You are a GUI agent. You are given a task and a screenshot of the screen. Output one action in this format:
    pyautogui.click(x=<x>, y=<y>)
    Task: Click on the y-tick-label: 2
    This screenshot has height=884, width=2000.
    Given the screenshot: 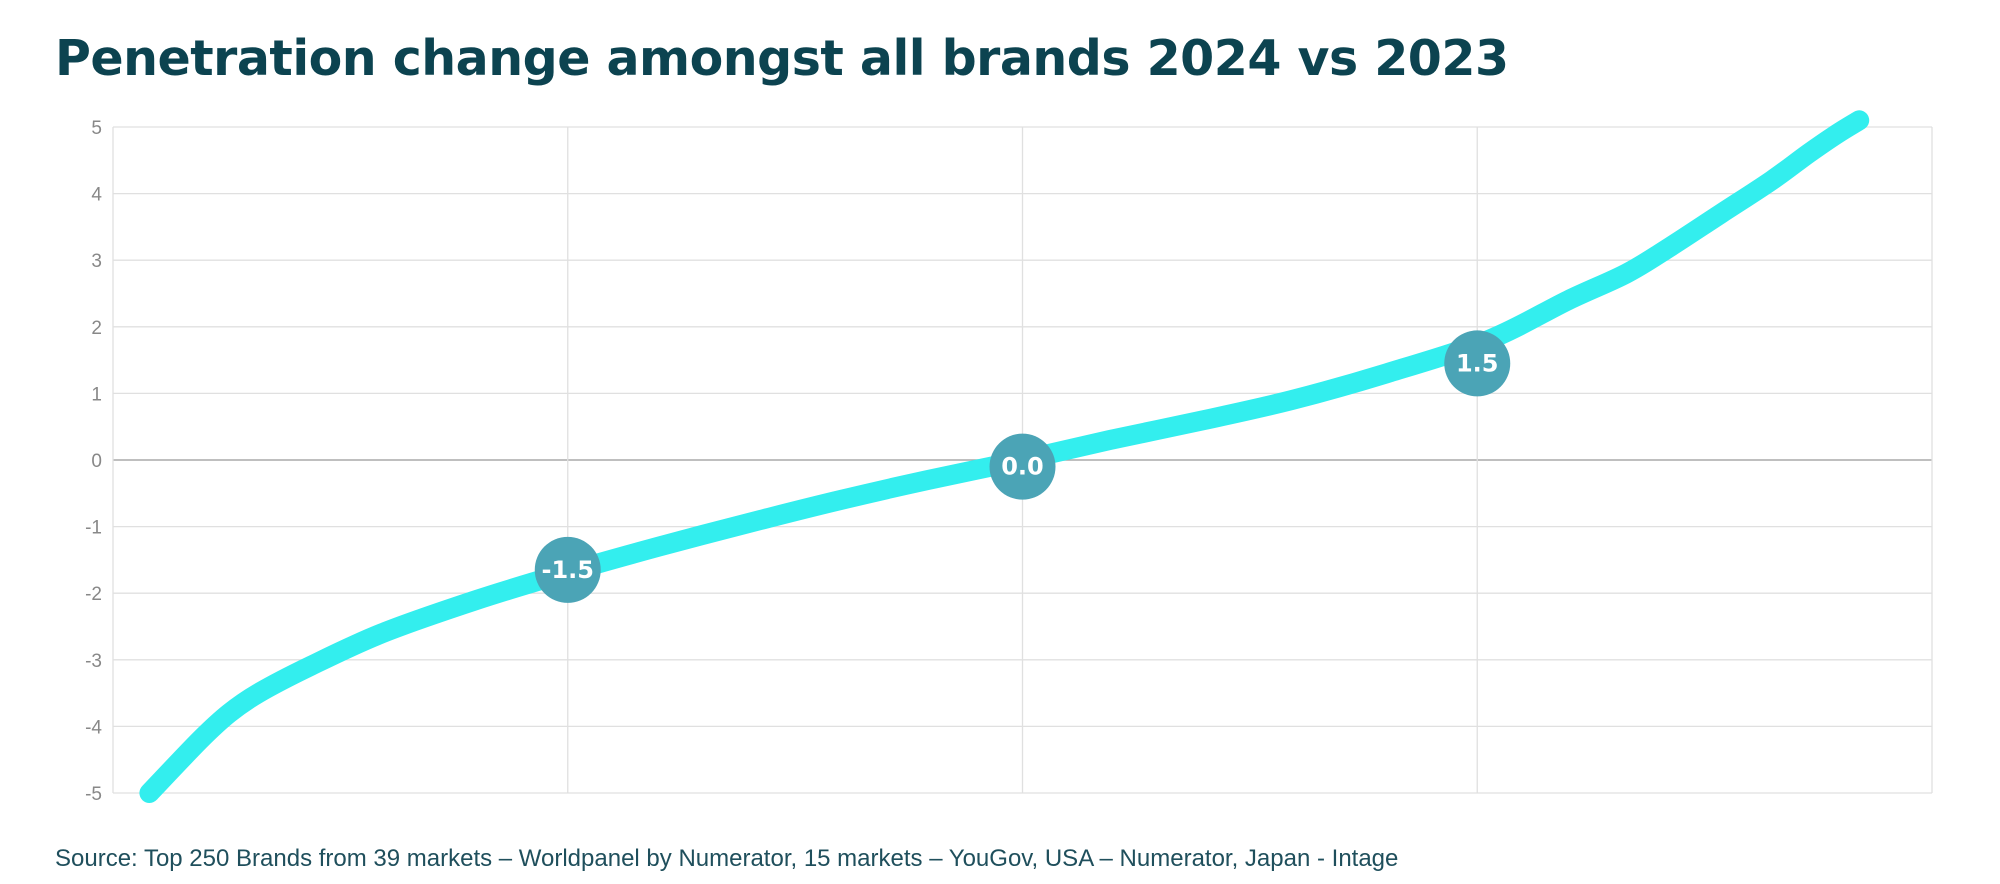 What is the action you would take?
    pyautogui.click(x=96, y=328)
    